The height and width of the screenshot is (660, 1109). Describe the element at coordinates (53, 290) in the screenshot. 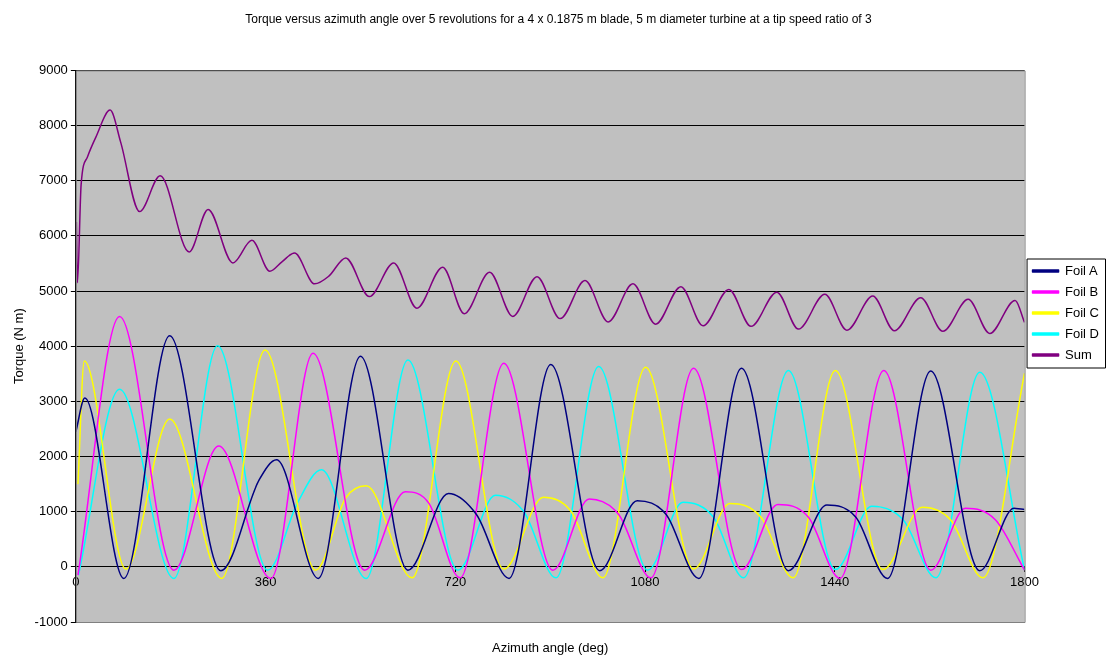

I see `y-tick-label: 5000` at that location.